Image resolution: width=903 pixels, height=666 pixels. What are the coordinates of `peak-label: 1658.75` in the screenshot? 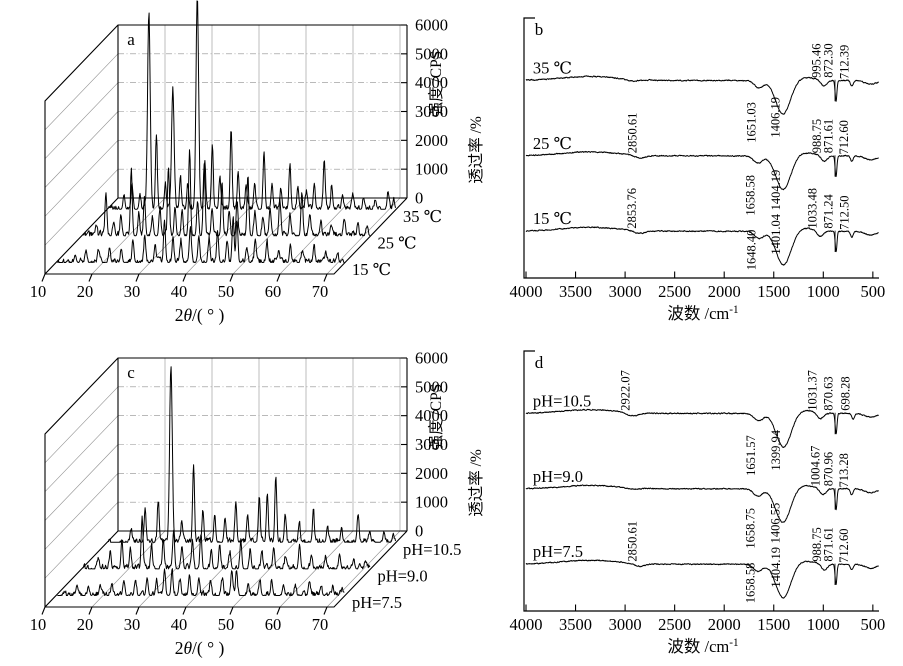 It's located at (750, 528).